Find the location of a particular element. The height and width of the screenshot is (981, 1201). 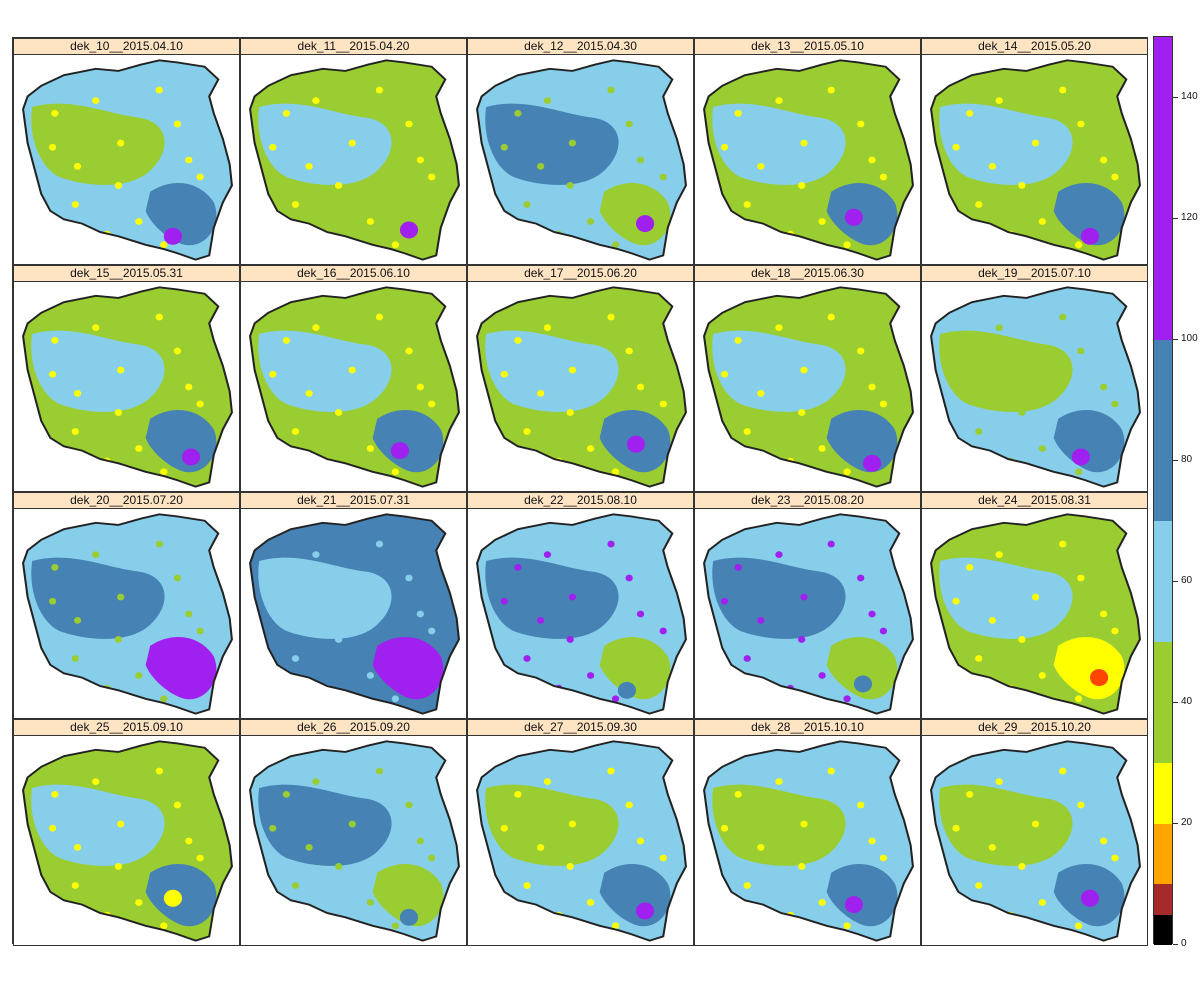

map-panel: dek_14__2015.05.20 is located at coordinates (1034, 151).